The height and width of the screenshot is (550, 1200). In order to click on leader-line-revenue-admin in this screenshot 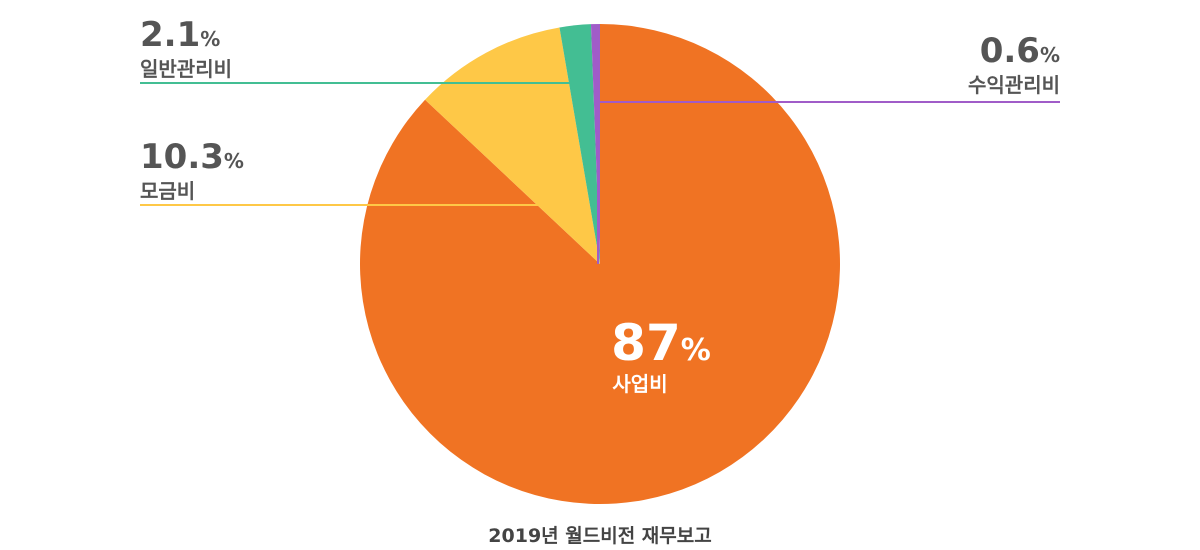, I will do `click(828, 182)`.